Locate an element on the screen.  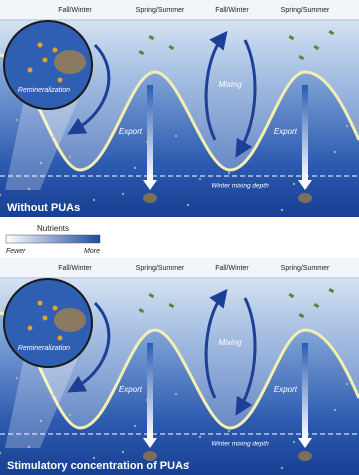
legend-title: Nutrients is located at coordinates (53, 228).